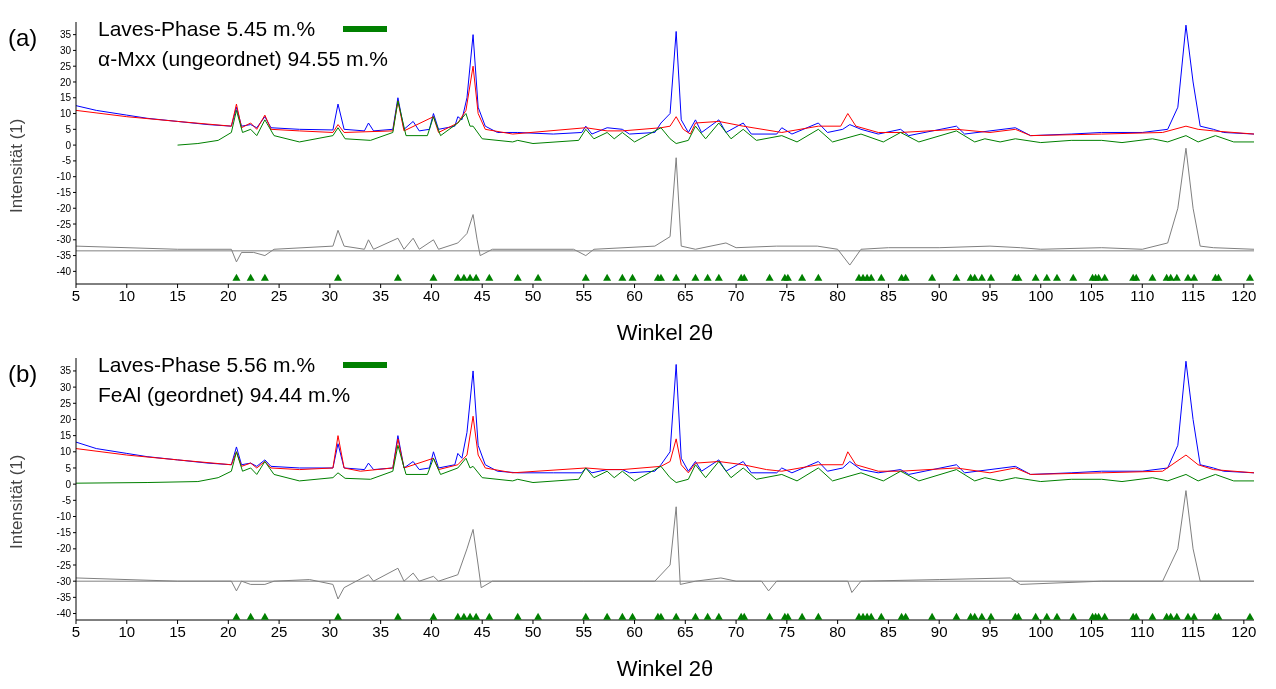 Image resolution: width=1276 pixels, height=689 pixels. Describe the element at coordinates (23, 38) in the screenshot. I see `chart-title: (a)` at that location.